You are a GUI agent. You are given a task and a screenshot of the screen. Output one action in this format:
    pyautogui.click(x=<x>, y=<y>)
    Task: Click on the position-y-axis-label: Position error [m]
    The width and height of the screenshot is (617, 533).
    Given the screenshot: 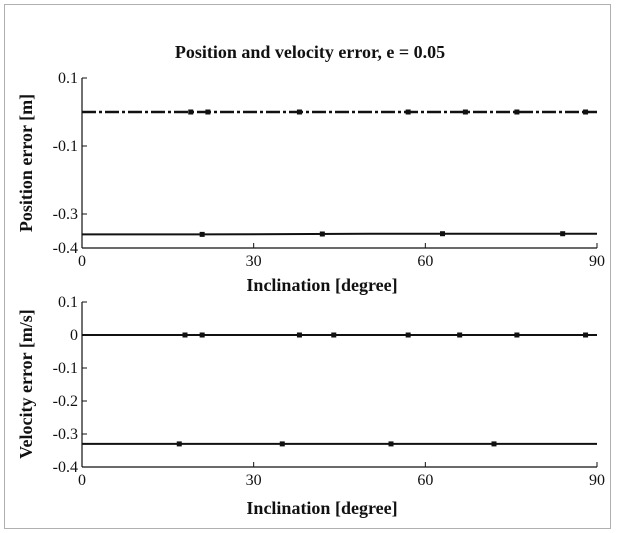 What is the action you would take?
    pyautogui.click(x=26, y=163)
    